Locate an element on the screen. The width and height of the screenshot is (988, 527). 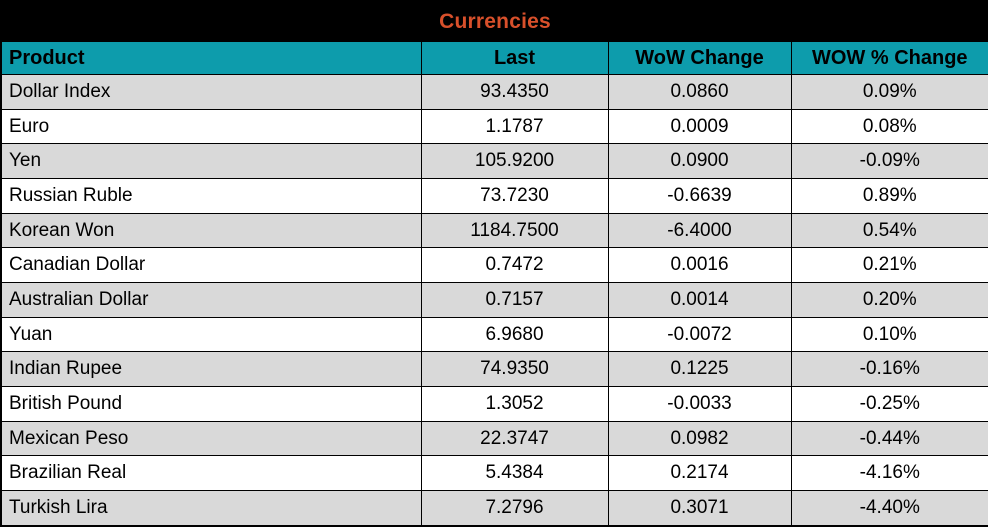
cell-product: Euro is located at coordinates (211, 126).